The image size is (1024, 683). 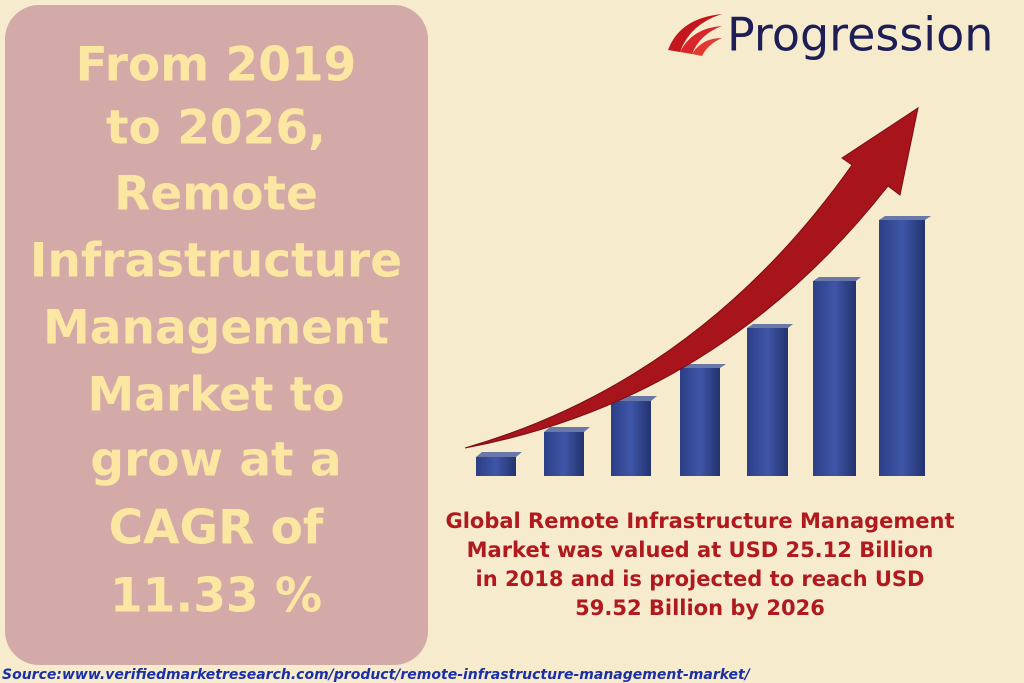 What do you see at coordinates (216, 194) in the screenshot?
I see `headline-line: Remote` at bounding box center [216, 194].